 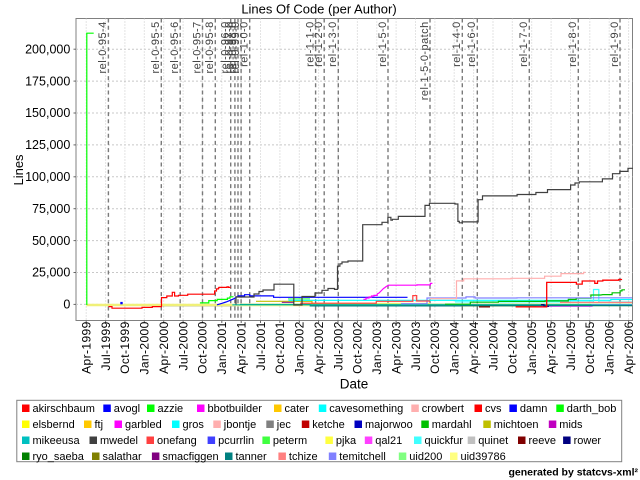 What do you see at coordinates (532, 347) in the screenshot?
I see `svg-text: Jan-2005` at bounding box center [532, 347].